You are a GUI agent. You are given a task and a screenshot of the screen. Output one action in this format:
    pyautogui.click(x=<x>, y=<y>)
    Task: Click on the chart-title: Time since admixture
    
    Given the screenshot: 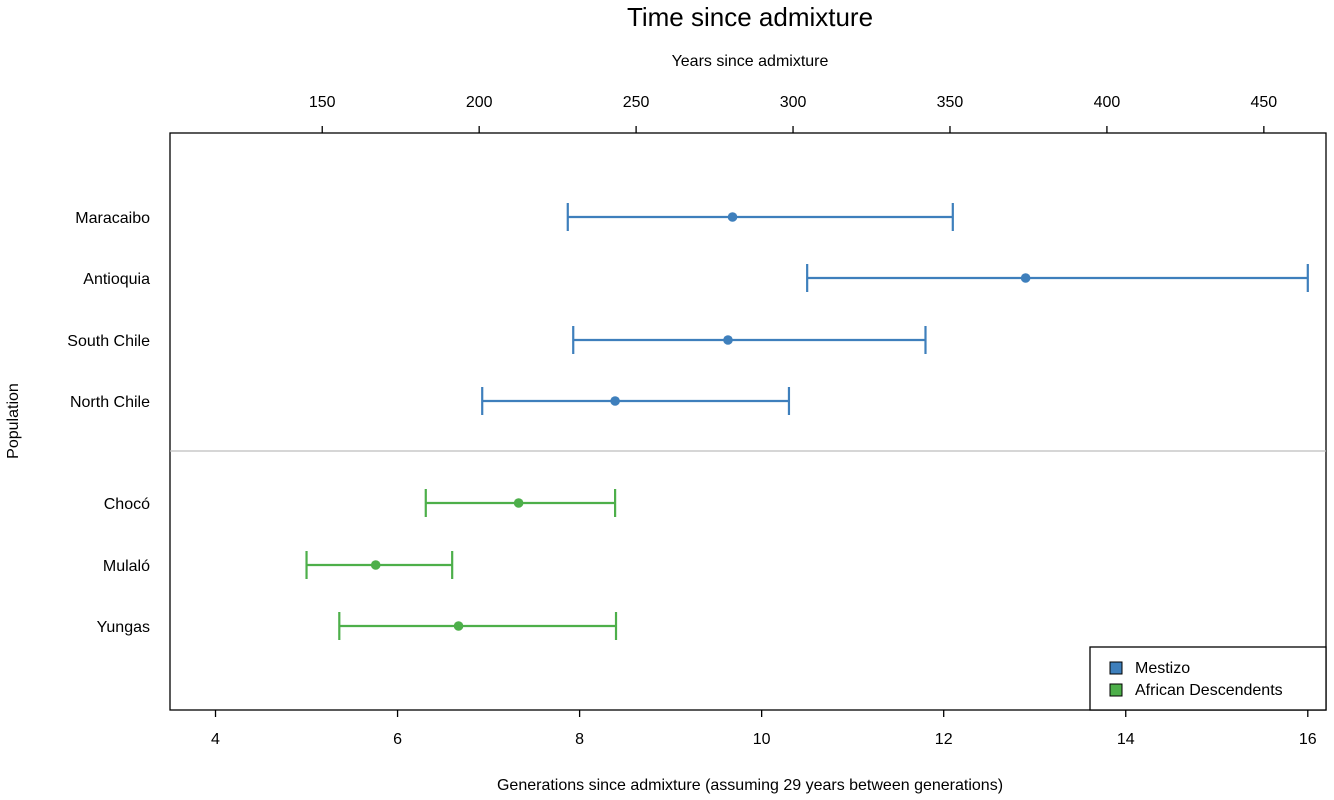 What is the action you would take?
    pyautogui.click(x=750, y=17)
    